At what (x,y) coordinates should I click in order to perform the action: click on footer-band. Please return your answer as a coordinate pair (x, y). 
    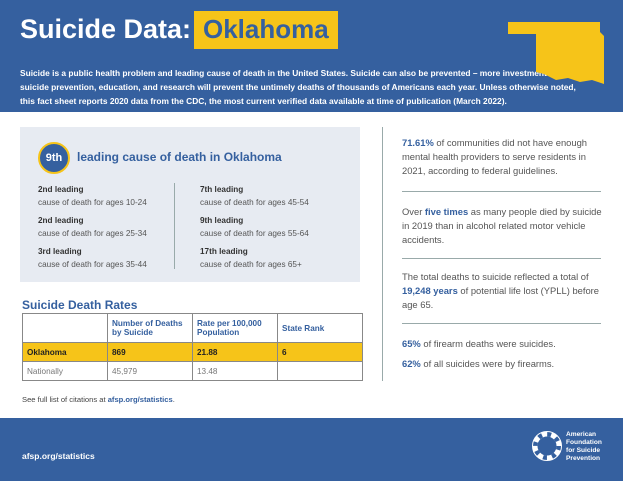
    Looking at the image, I should click on (311, 449).